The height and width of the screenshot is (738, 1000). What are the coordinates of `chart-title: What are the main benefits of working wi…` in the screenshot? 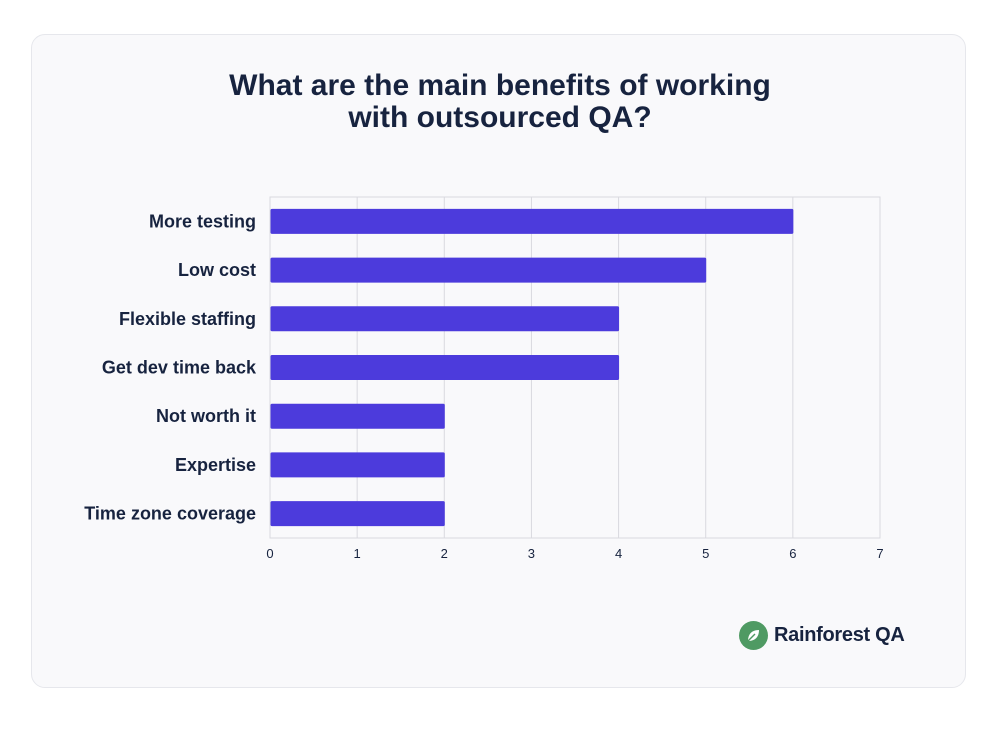 It's located at (500, 102).